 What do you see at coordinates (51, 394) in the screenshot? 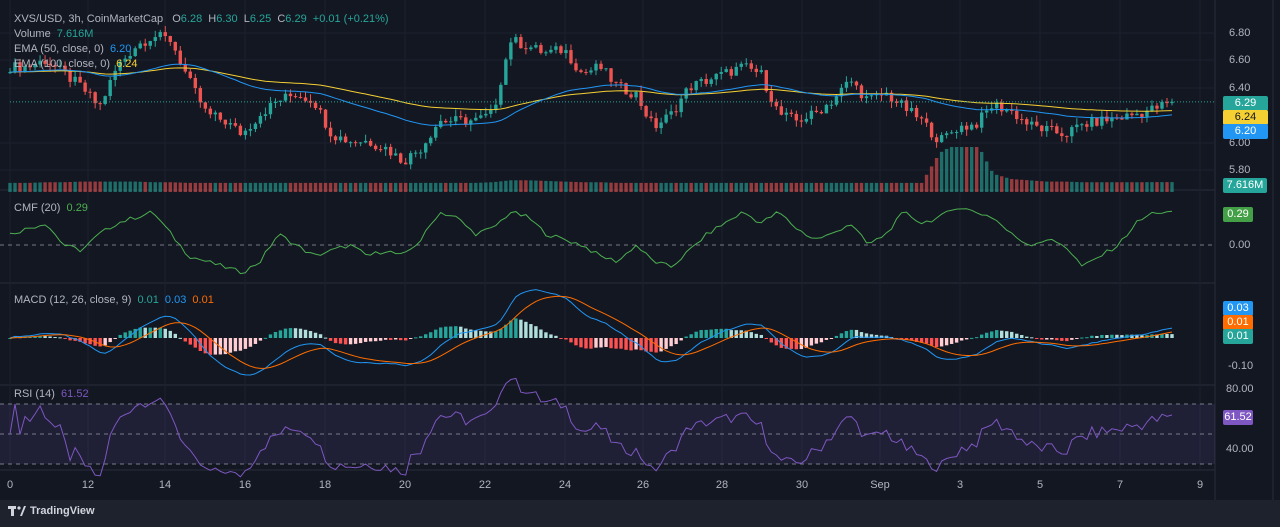
I see `rsi-legend: RSI (14) 61.52` at bounding box center [51, 394].